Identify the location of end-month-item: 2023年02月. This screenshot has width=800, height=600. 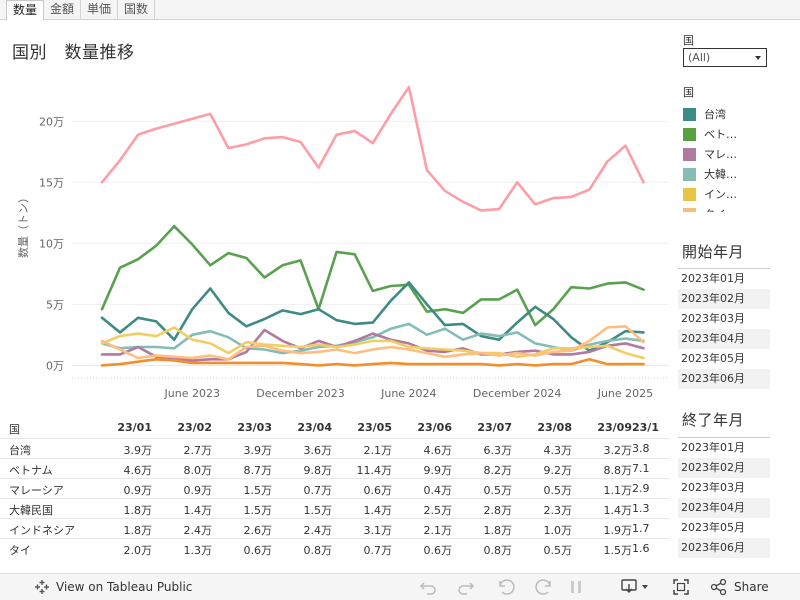
(724, 468).